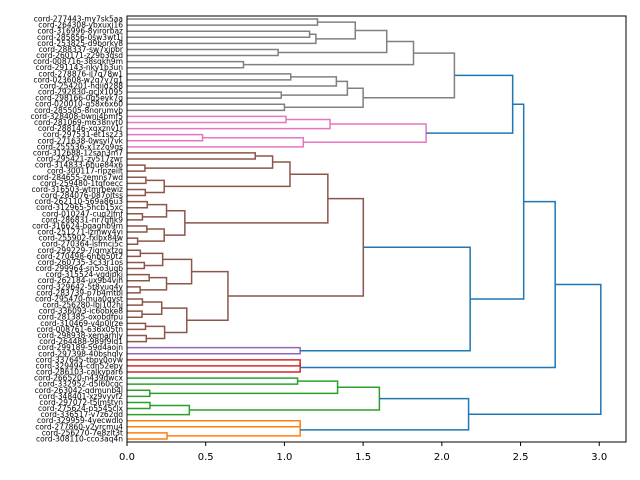 The height and width of the screenshot is (480, 640). Describe the element at coordinates (79, 378) in the screenshot. I see `leaf-label: cord-266520-n439dwcx` at that location.